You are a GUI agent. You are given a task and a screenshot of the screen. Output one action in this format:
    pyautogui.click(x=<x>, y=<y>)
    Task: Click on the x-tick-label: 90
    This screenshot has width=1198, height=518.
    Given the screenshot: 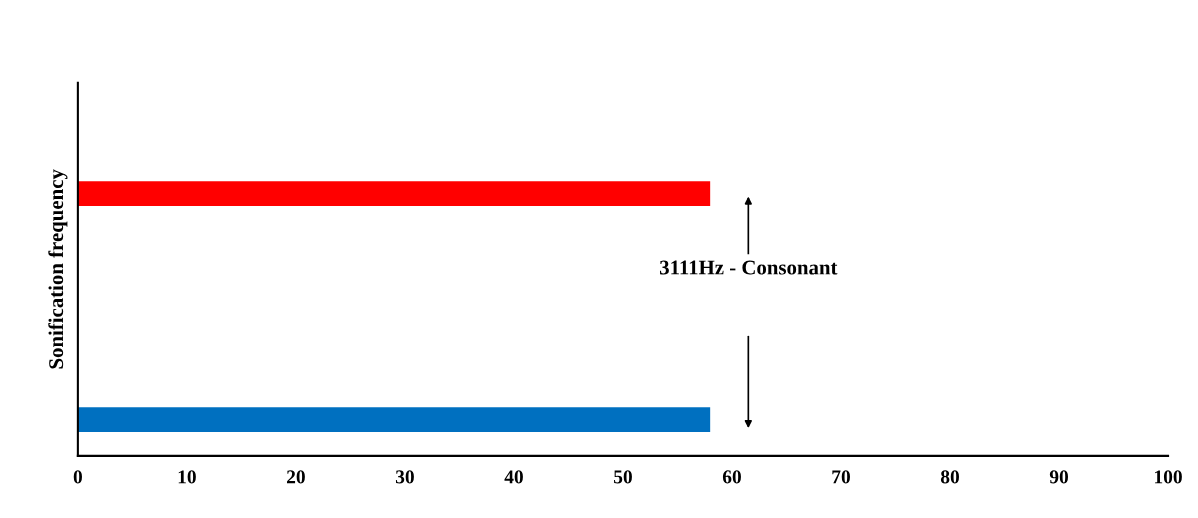 What is the action you would take?
    pyautogui.click(x=1059, y=477)
    